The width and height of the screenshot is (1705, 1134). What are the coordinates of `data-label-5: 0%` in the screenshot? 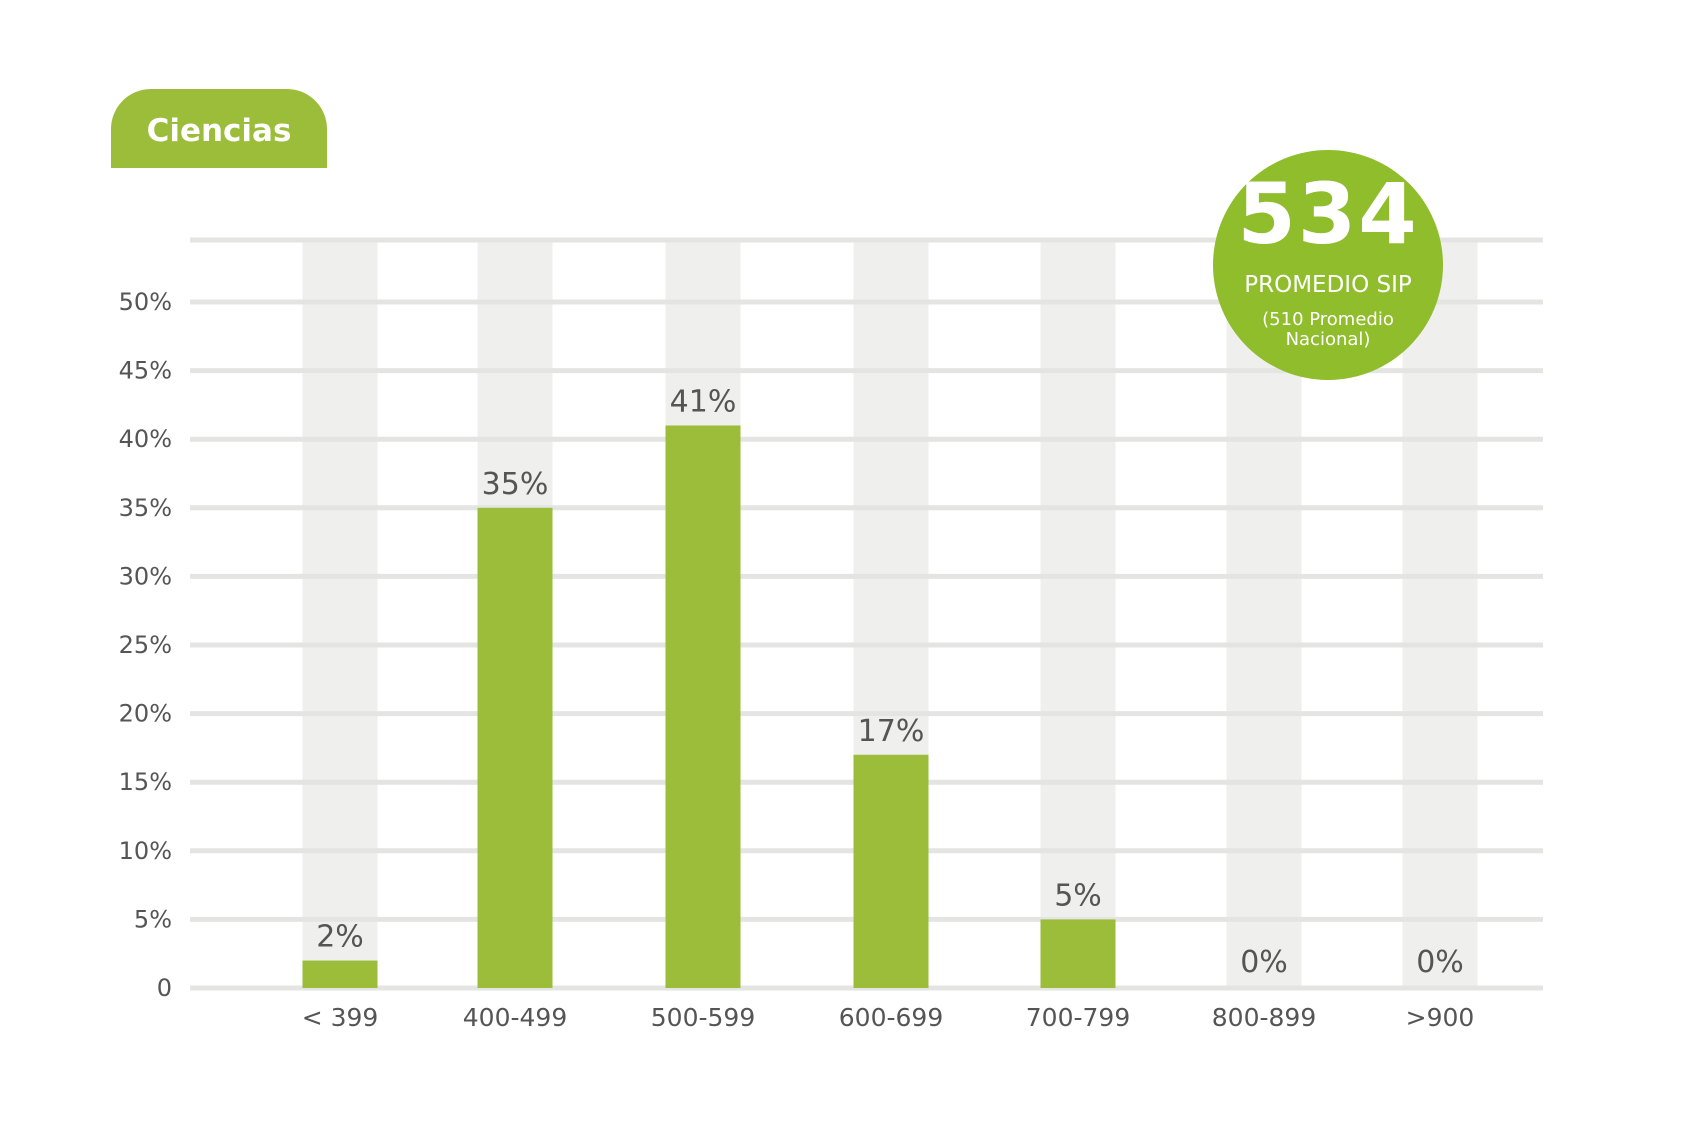 It's located at (1264, 962).